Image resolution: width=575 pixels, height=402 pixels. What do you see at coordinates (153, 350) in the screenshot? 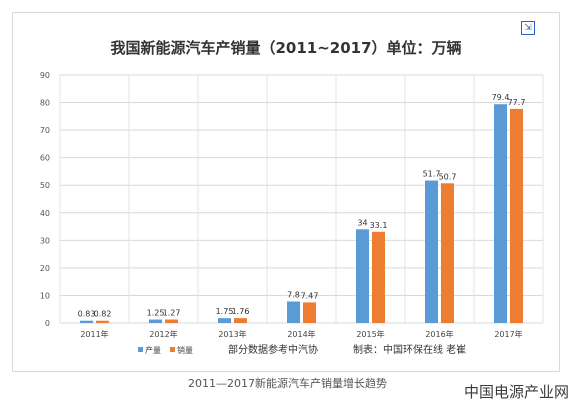
I see `legend-label: 产量` at bounding box center [153, 350].